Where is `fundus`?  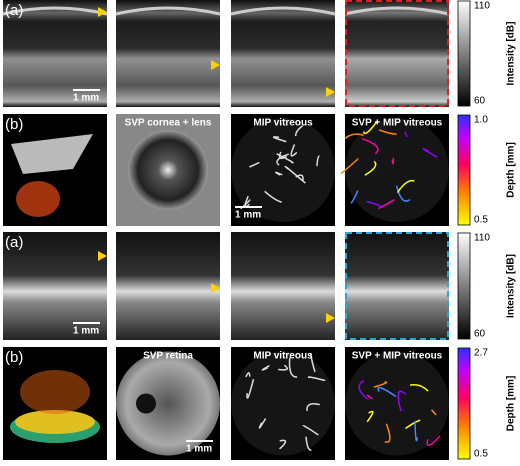
fundus is located at coordinates (168, 403).